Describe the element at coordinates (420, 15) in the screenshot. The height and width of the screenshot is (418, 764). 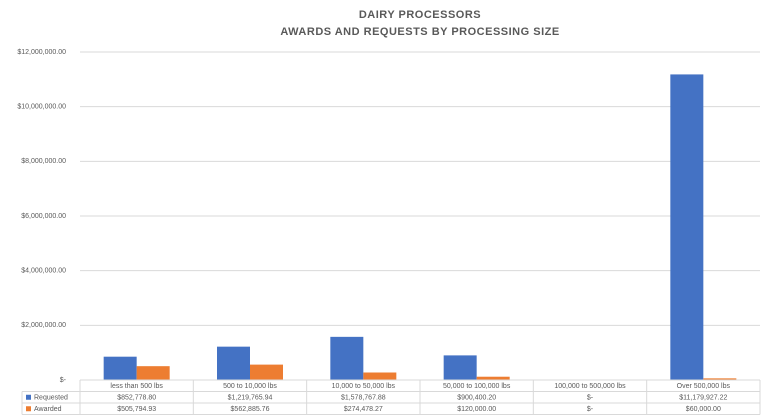
I see `chart-title: DAIRY PROCESSORS` at that location.